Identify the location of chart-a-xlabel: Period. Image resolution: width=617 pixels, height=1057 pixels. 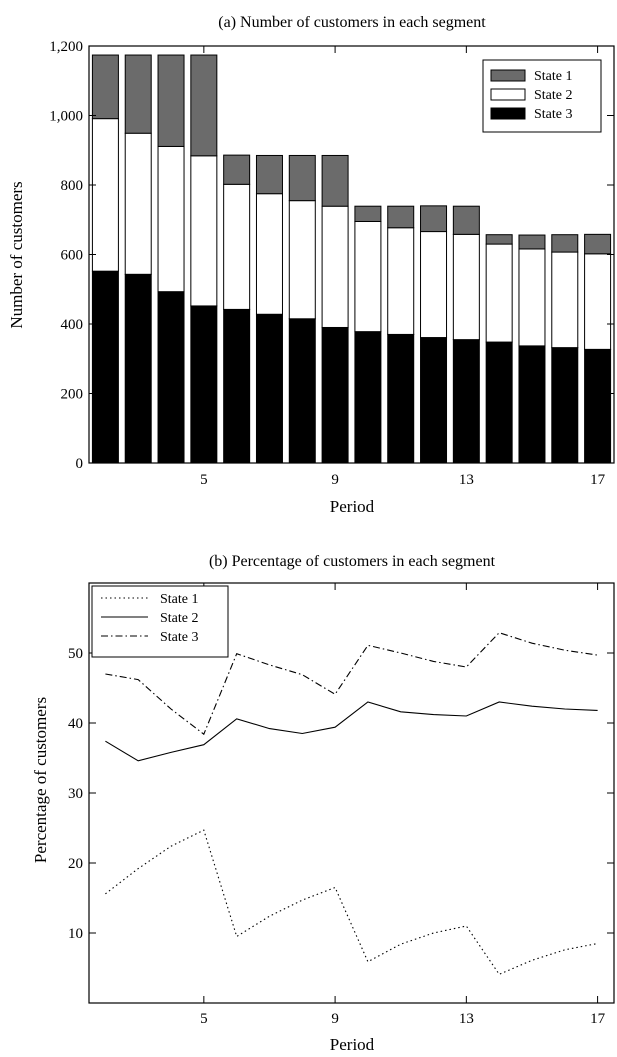
(352, 506).